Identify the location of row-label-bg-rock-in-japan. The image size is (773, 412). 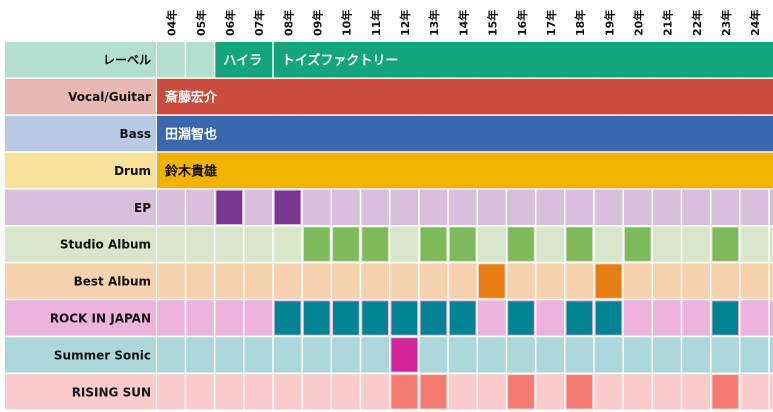
(80, 318).